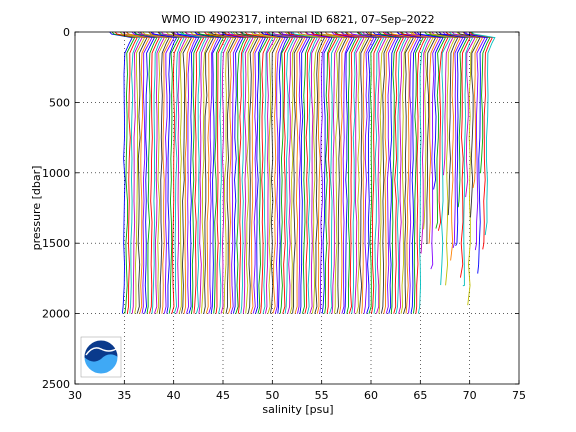 The height and width of the screenshot is (432, 576). I want to click on x-tick-label: 45, so click(223, 395).